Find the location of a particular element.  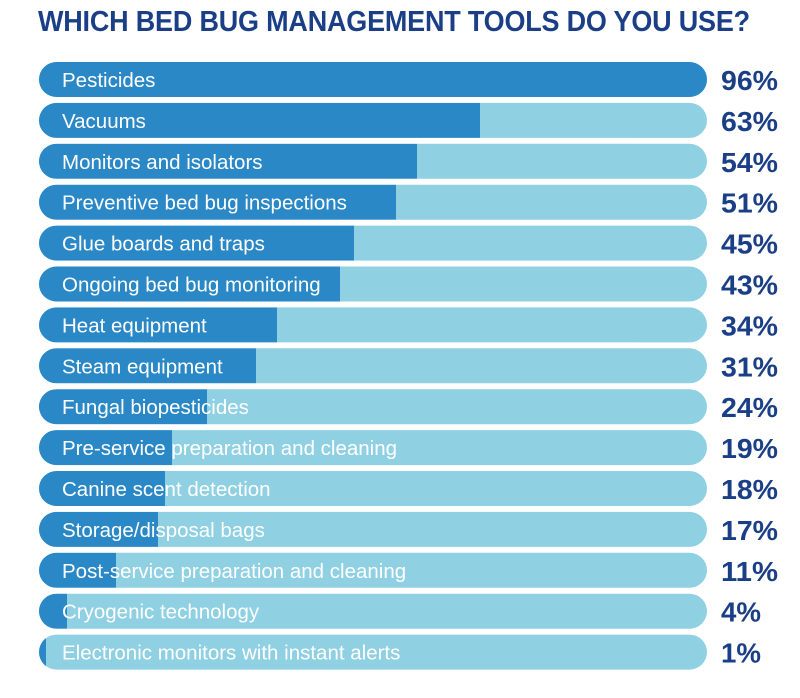

category-label: Steam equipment is located at coordinates (142, 366).